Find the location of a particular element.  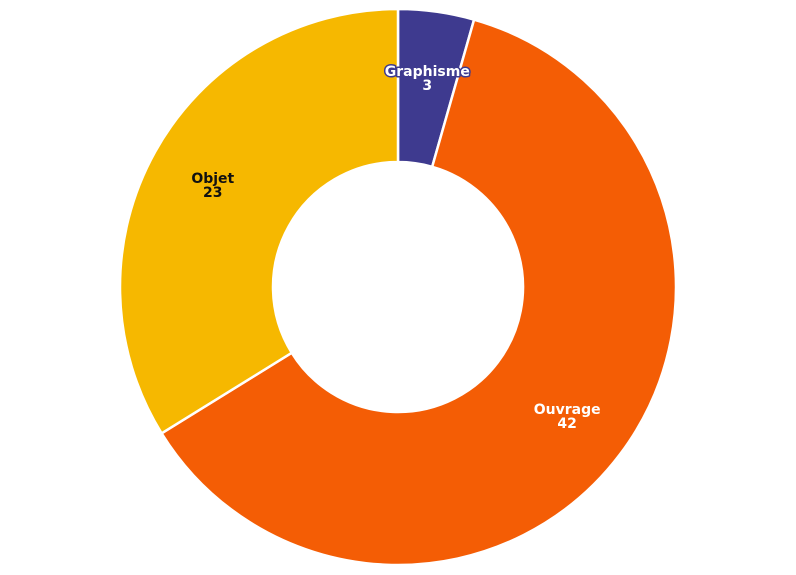

slice-label-value-ouvrage: 42 is located at coordinates (566, 424).